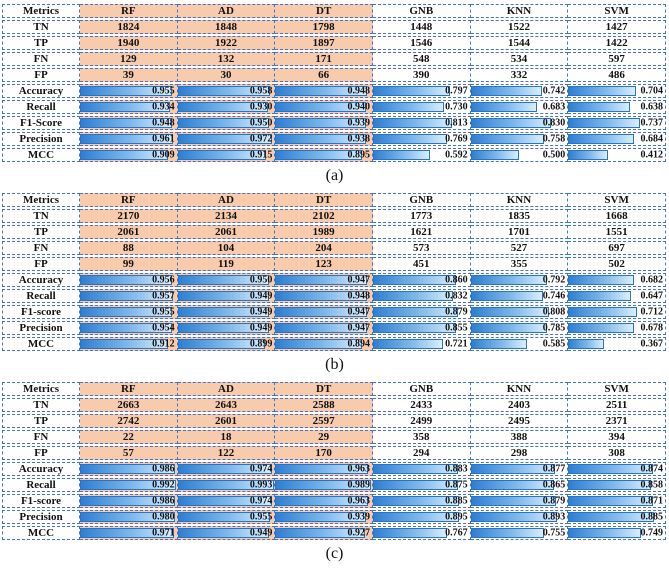 This screenshot has height=579, width=669. Describe the element at coordinates (41, 248) in the screenshot. I see `row-label-fn: FN` at that location.